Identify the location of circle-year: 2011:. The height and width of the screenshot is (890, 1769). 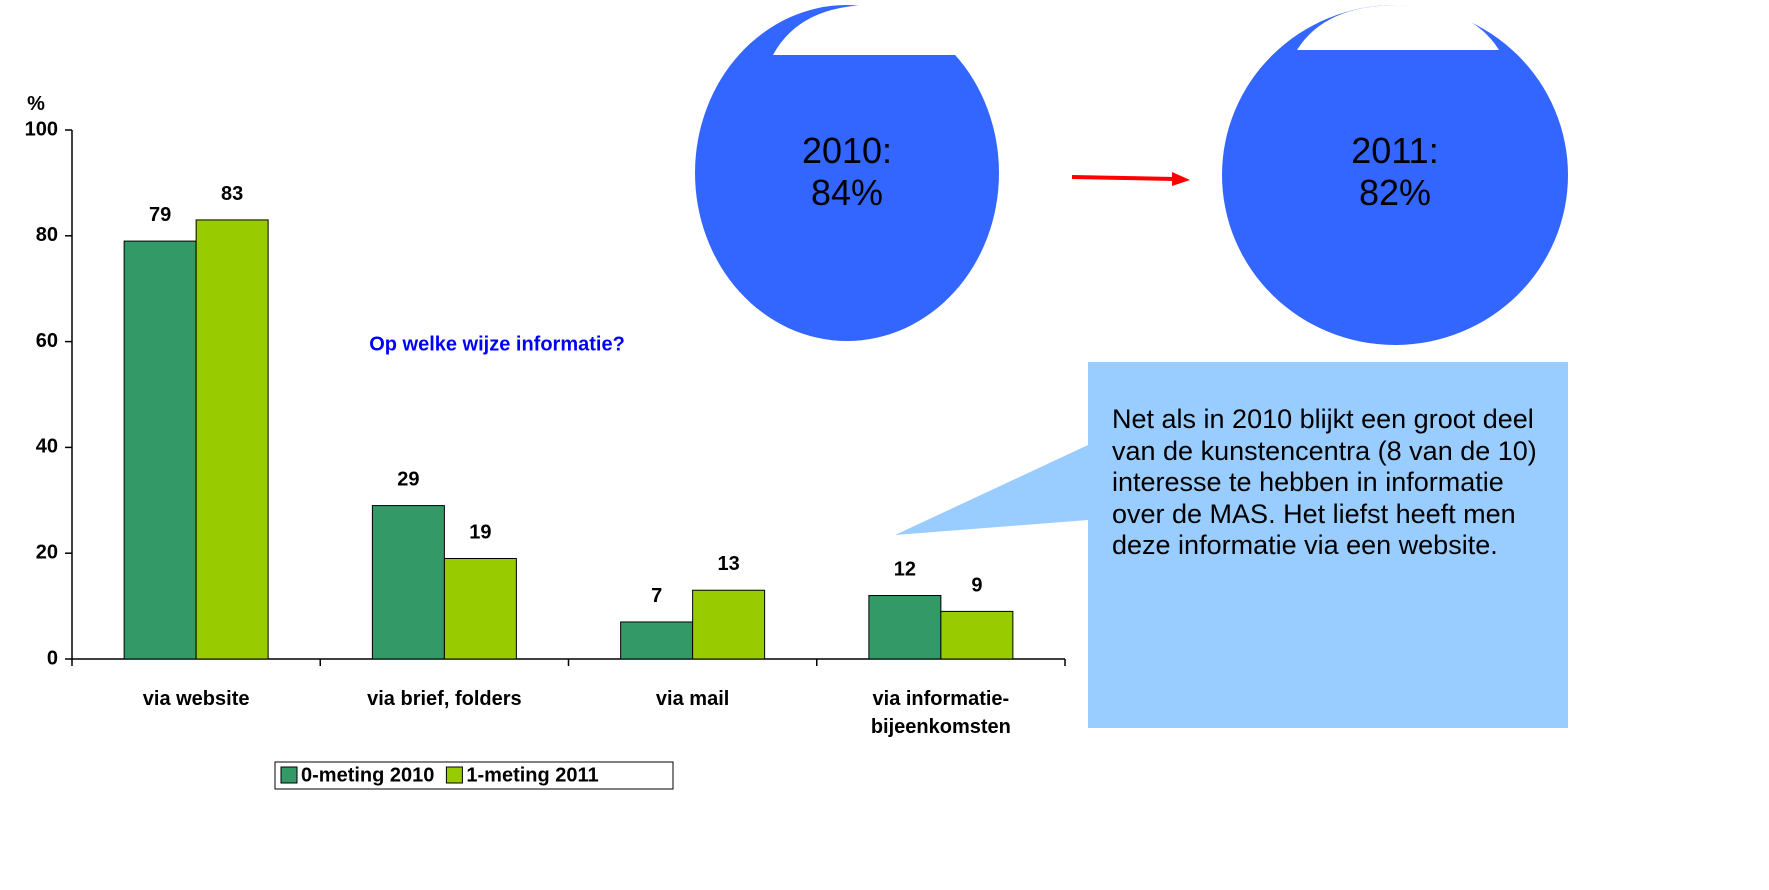
(1395, 150).